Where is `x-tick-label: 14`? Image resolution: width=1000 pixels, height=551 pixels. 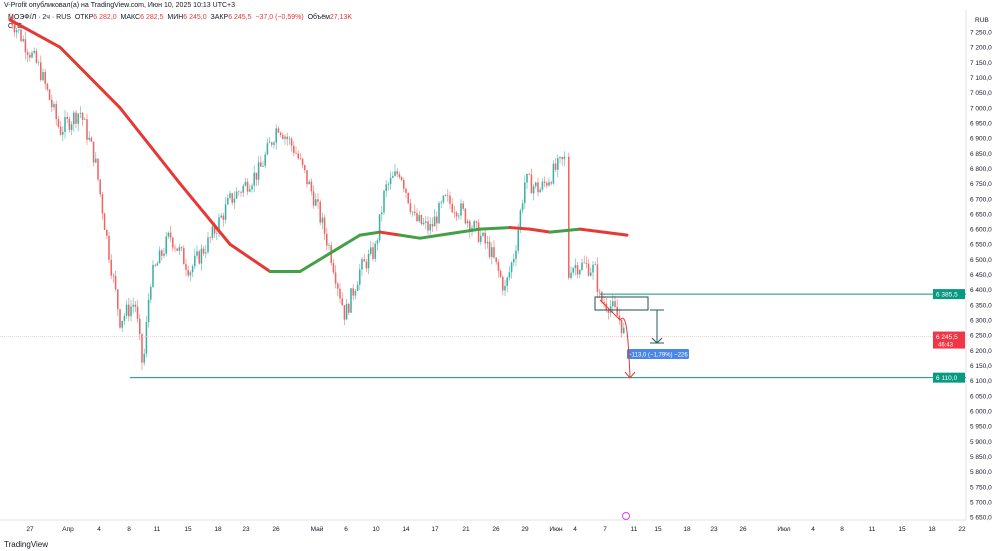
x-tick-label: 14 is located at coordinates (406, 529).